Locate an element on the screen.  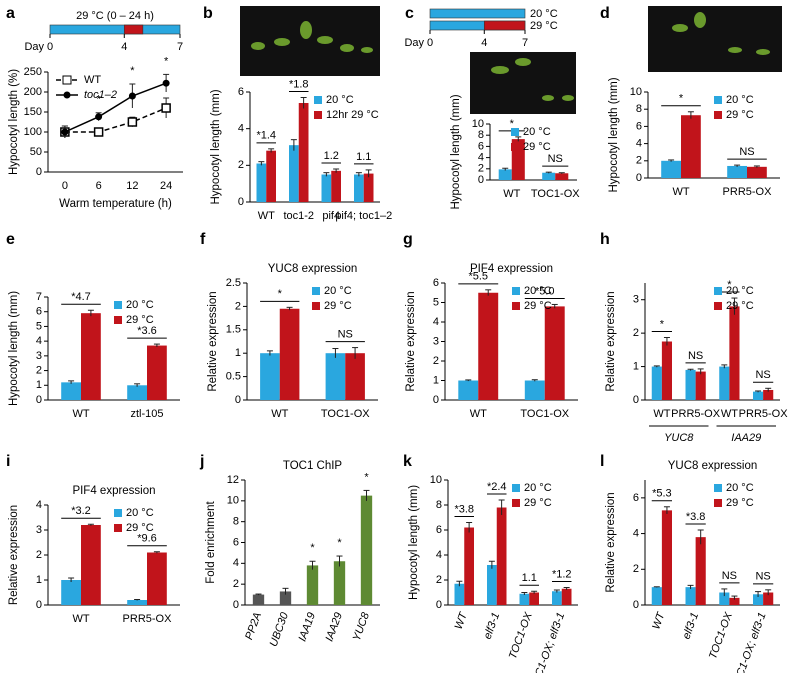
timeline-label: 29 °C is located at coordinates (544, 26).